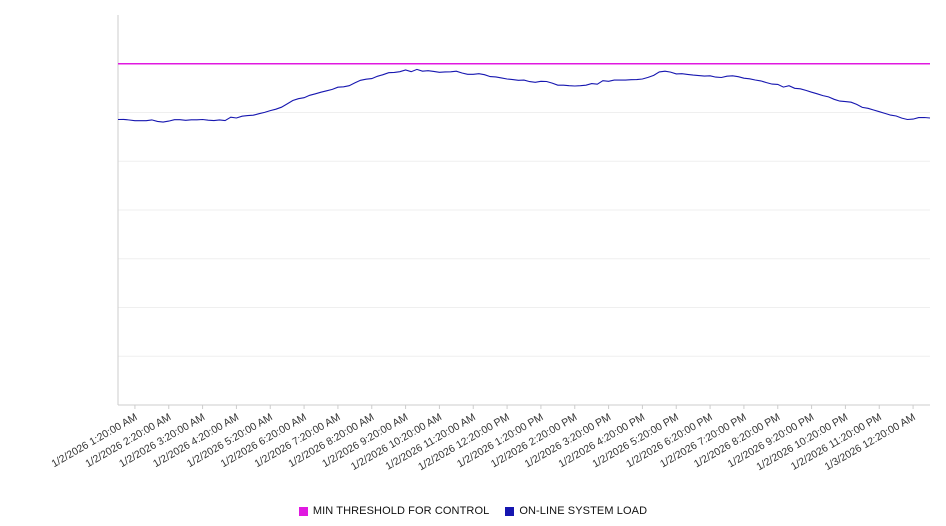  Describe the element at coordinates (401, 511) in the screenshot. I see `legend-label-min-threshold: MIN THRESHOLD FOR CONTROL` at that location.